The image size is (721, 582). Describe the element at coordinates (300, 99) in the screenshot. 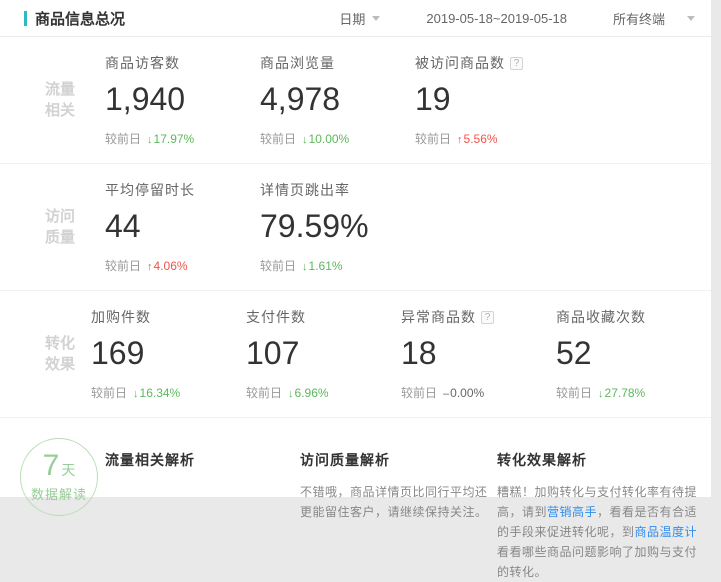

I see `metric-value: 4,978` at that location.